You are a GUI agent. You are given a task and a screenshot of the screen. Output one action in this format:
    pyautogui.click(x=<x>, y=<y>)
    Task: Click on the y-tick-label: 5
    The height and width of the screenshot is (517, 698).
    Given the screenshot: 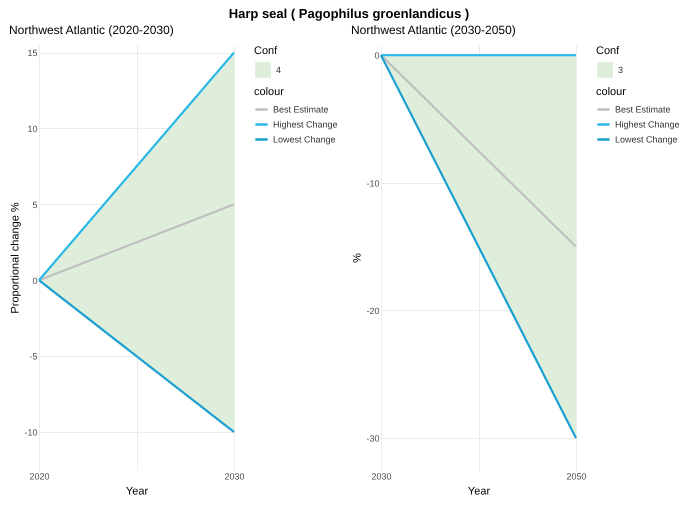 What is the action you would take?
    pyautogui.click(x=35, y=205)
    